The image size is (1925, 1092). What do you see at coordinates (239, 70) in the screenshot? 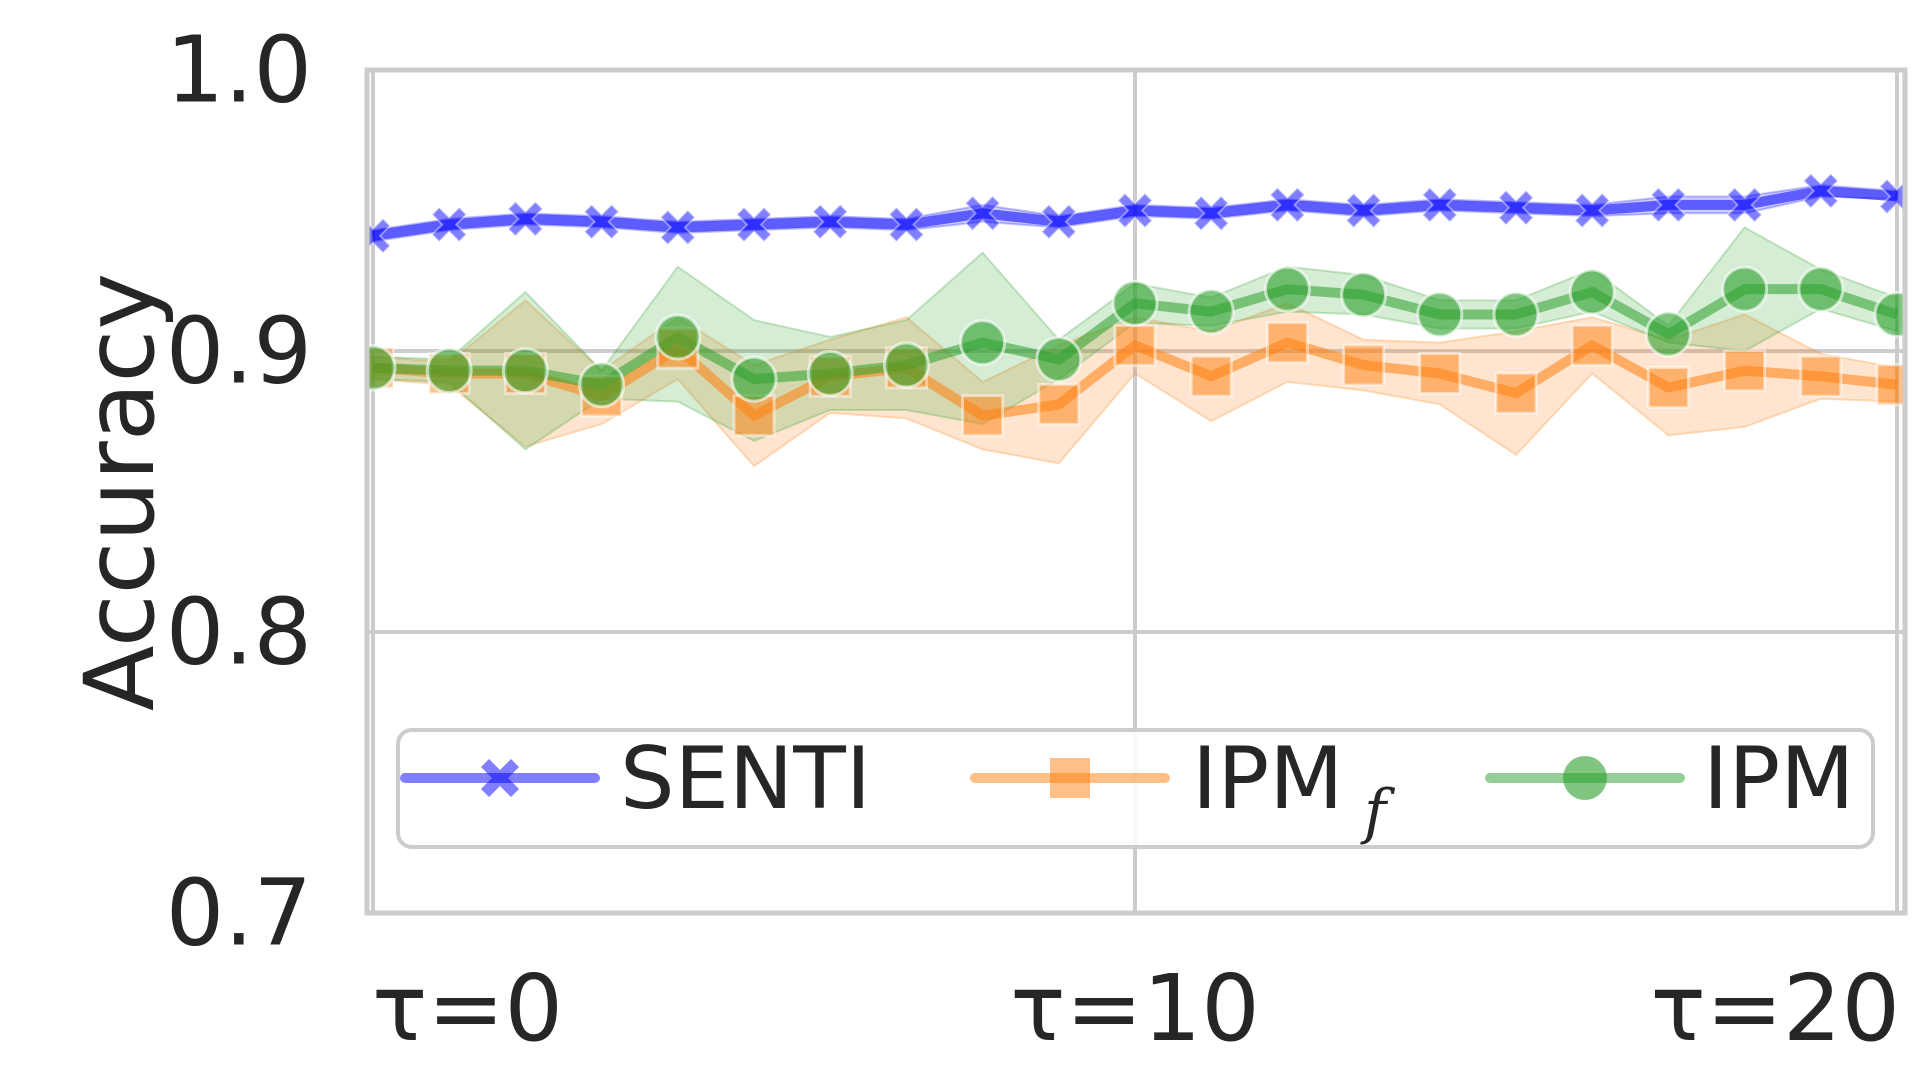
I see `y-tick-label: 1.0` at bounding box center [239, 70].